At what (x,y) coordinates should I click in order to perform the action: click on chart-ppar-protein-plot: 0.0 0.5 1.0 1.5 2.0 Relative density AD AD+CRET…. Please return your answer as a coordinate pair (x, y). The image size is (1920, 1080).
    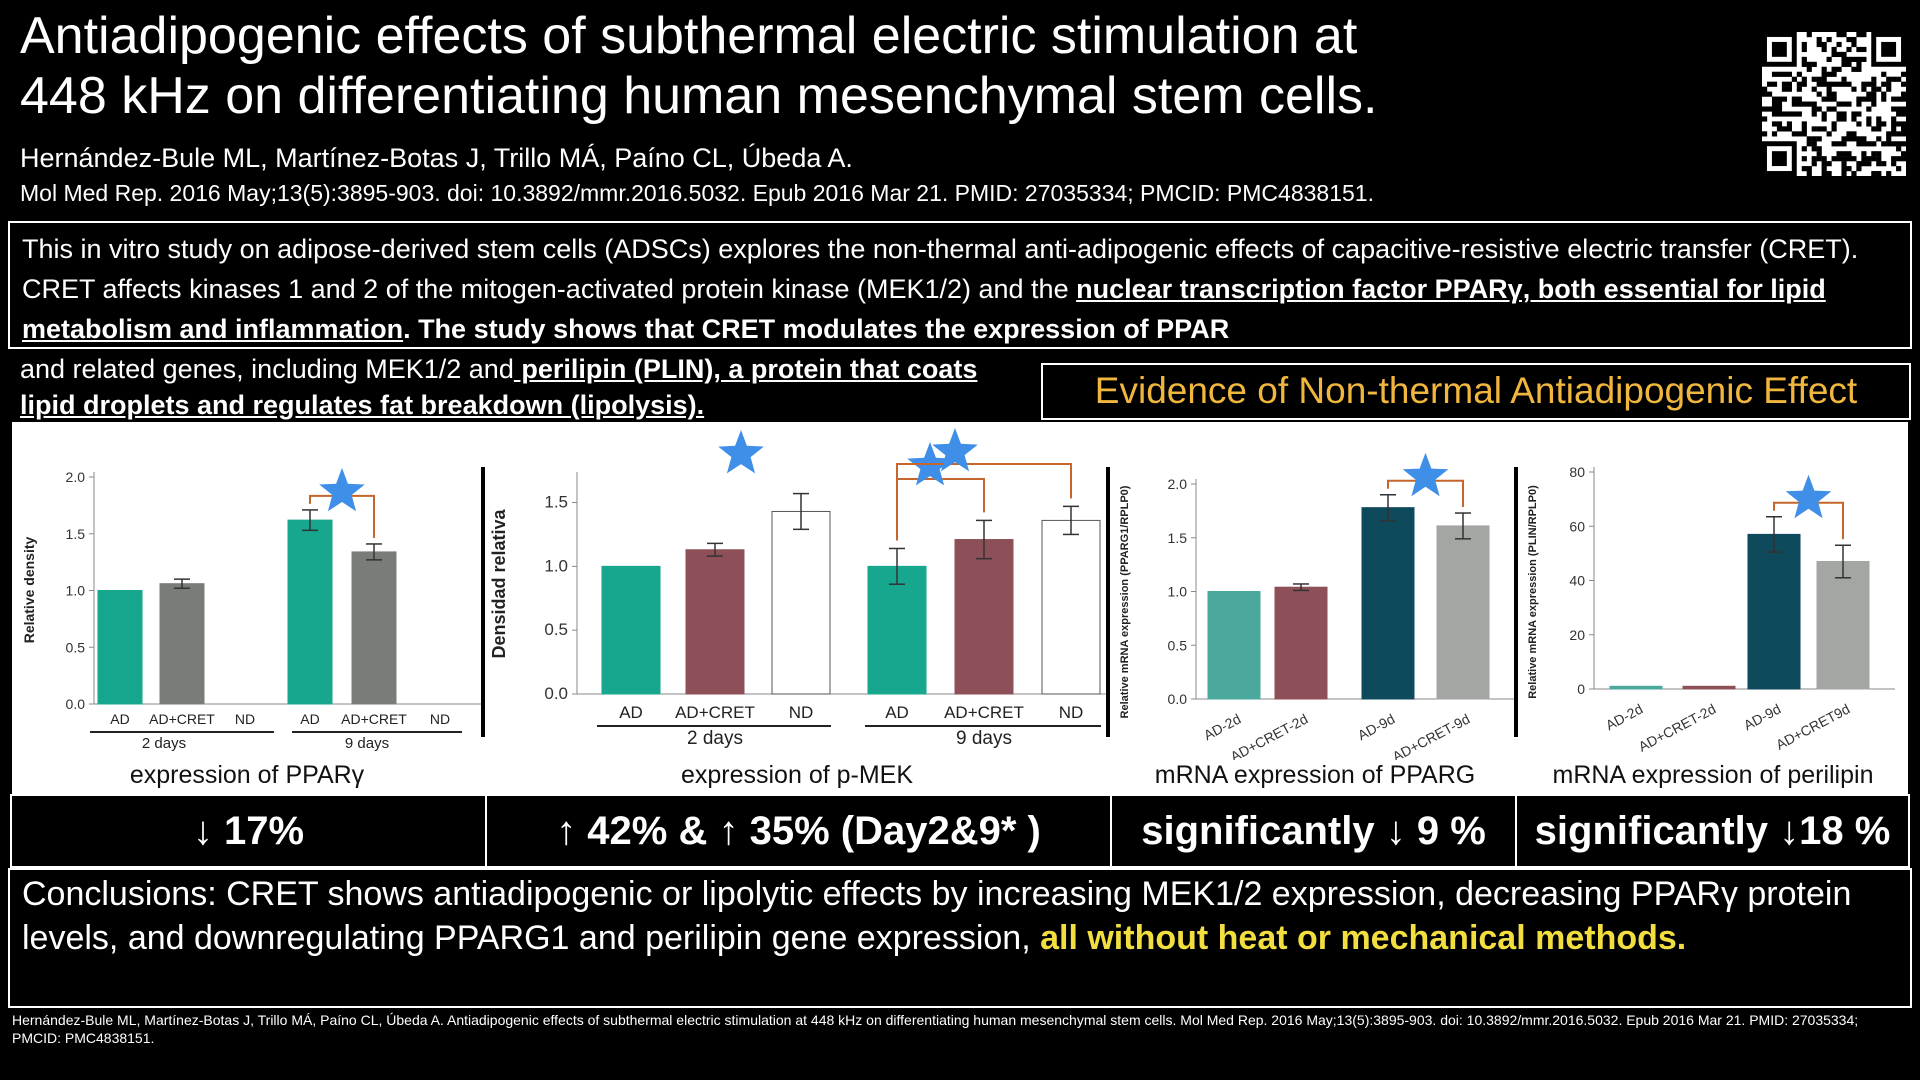
    Looking at the image, I should click on (251, 609).